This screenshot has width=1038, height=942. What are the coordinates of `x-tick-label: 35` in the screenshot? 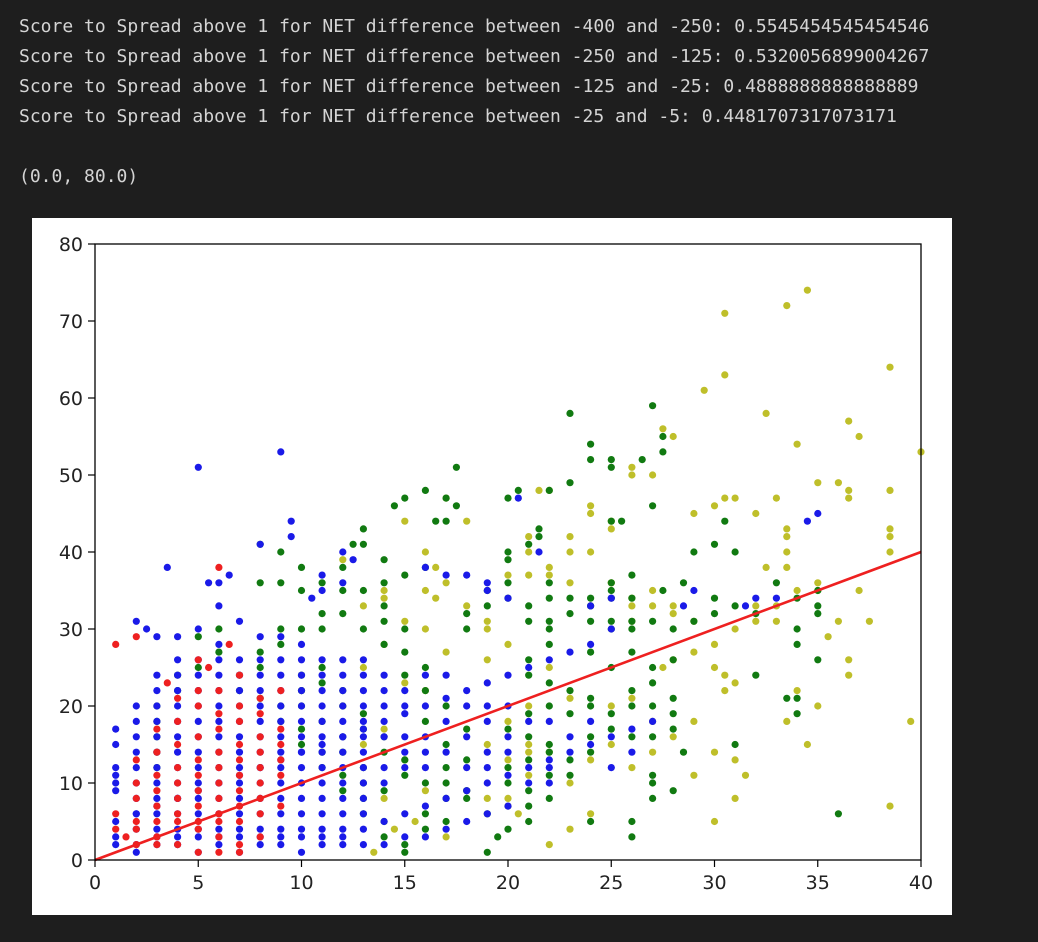 It's located at (818, 883).